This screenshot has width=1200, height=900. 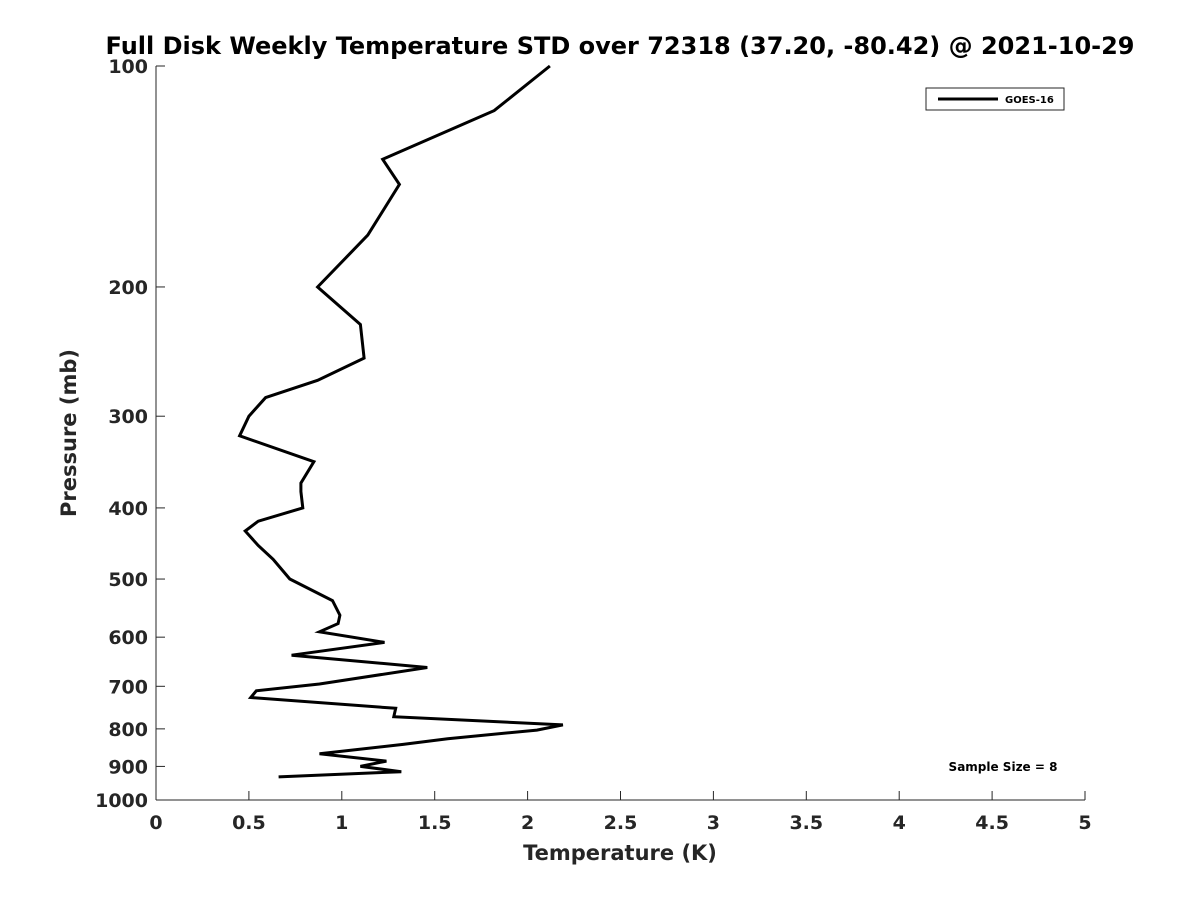 I want to click on sample-size-annotation: Sample Size = 8, so click(x=1003, y=767).